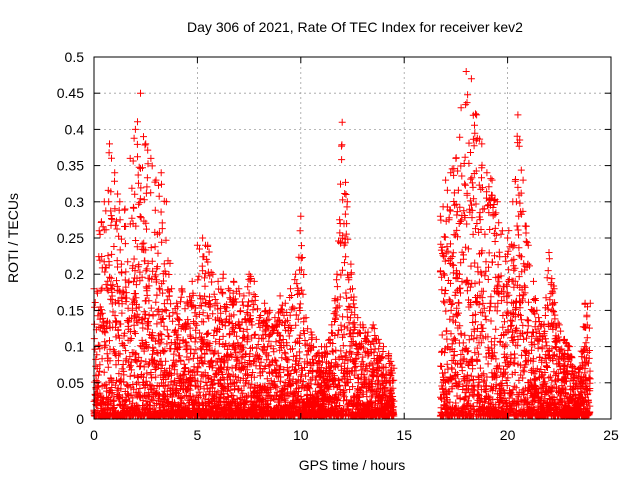 This screenshot has width=640, height=480. What do you see at coordinates (354, 435) in the screenshot?
I see `x-axis-tick-labels: 0 5 10 15 20 25` at bounding box center [354, 435].